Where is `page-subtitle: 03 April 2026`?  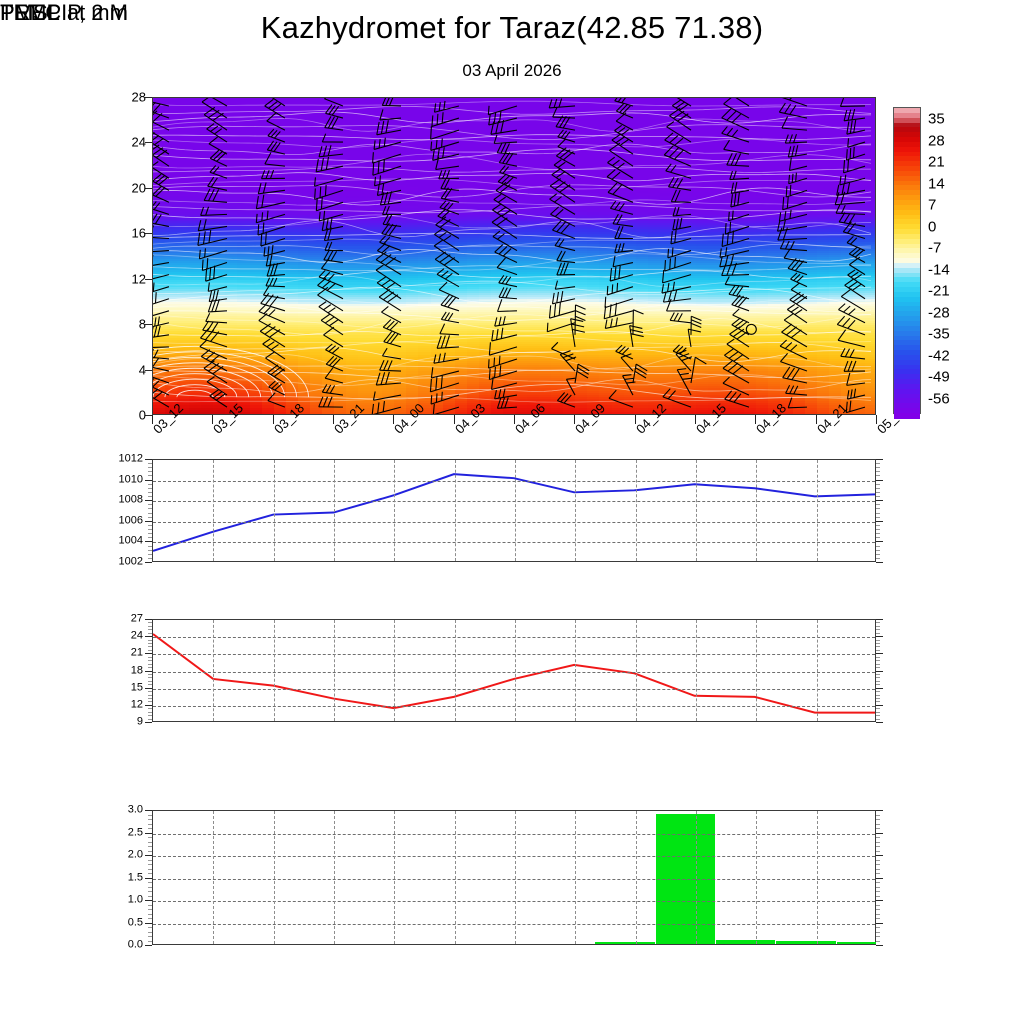 page-subtitle: 03 April 2026 is located at coordinates (512, 70).